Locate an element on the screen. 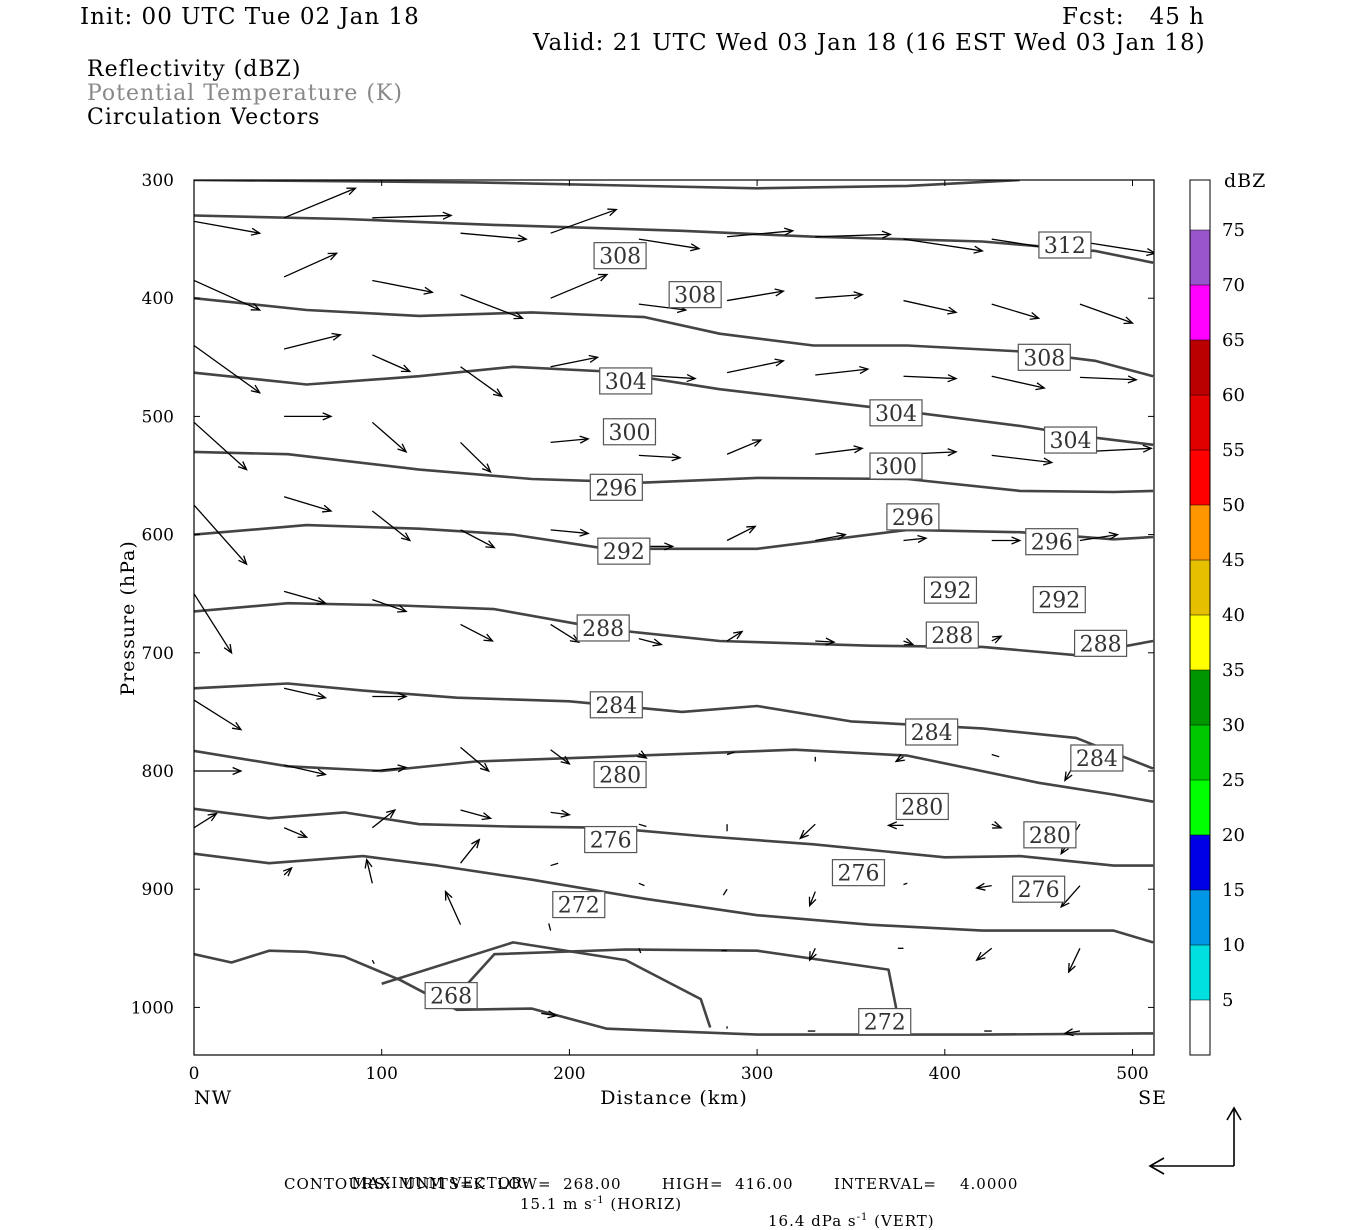 Image resolution: width=1350 pixels, height=1230 pixels. x-tick-label: 400 is located at coordinates (945, 1074).